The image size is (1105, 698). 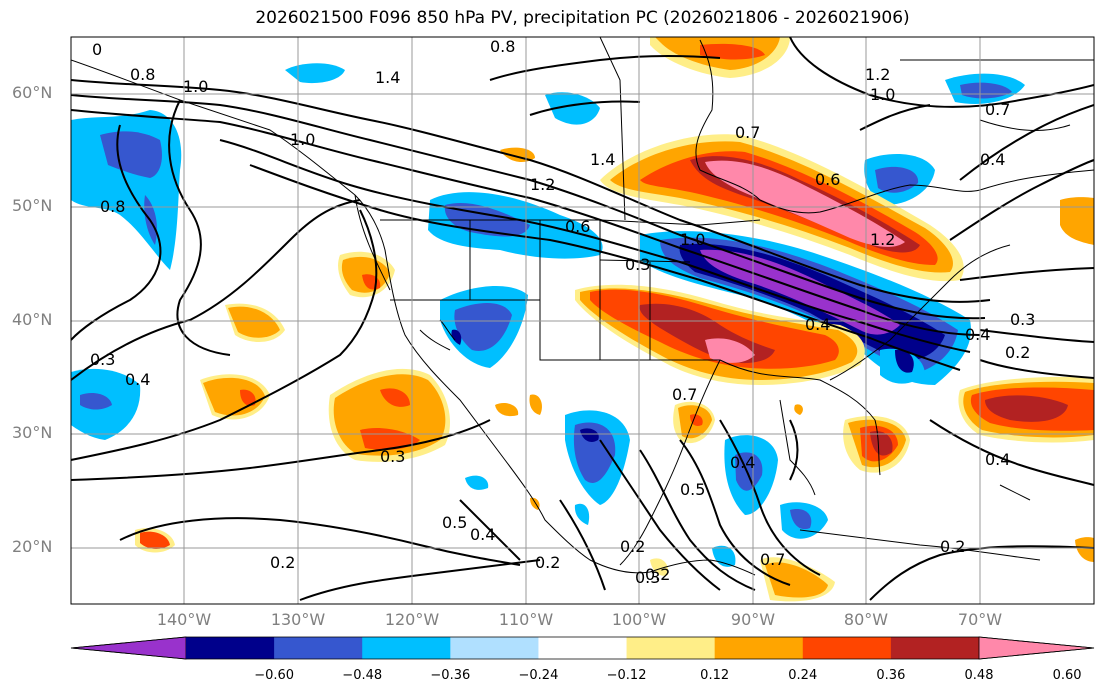 I want to click on lon-label-80w: 80°W, so click(x=866, y=619).